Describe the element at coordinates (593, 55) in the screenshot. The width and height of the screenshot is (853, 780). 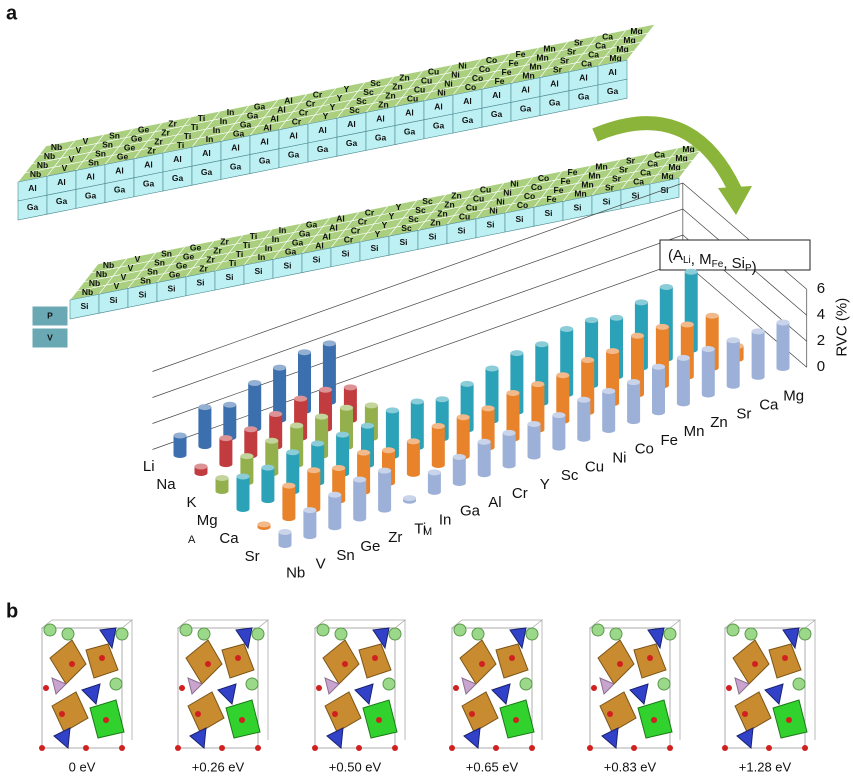
I see `block-symbol: Ca` at that location.